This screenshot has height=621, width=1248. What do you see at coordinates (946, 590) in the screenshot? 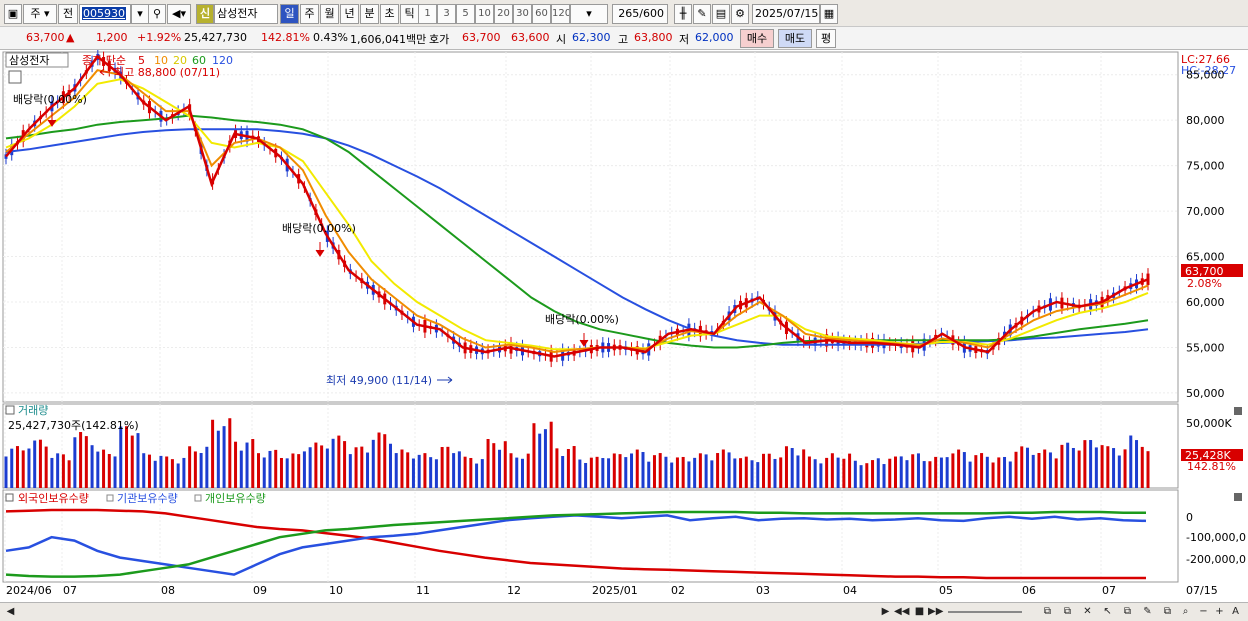
I see `x-axis-label: 05` at bounding box center [946, 590].